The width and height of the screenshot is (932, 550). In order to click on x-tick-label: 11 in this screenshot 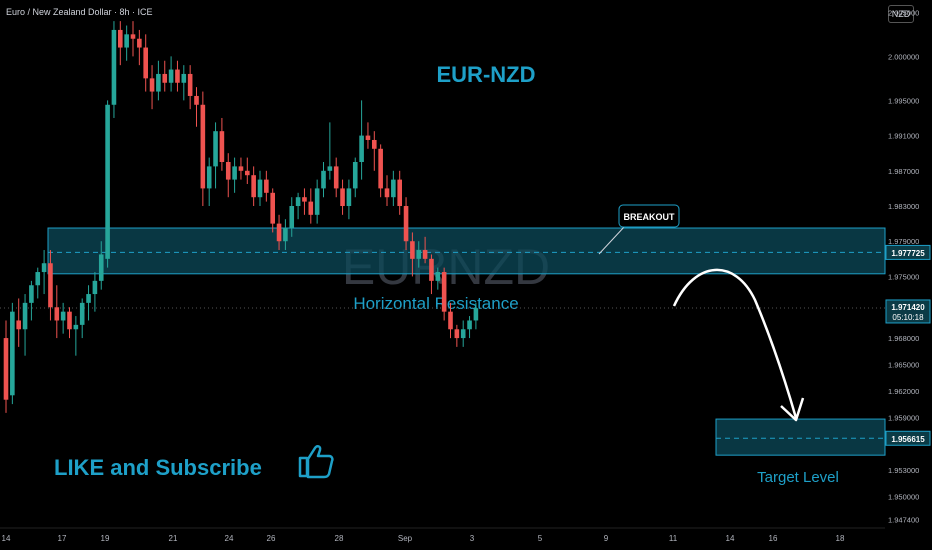, I will do `click(673, 538)`.